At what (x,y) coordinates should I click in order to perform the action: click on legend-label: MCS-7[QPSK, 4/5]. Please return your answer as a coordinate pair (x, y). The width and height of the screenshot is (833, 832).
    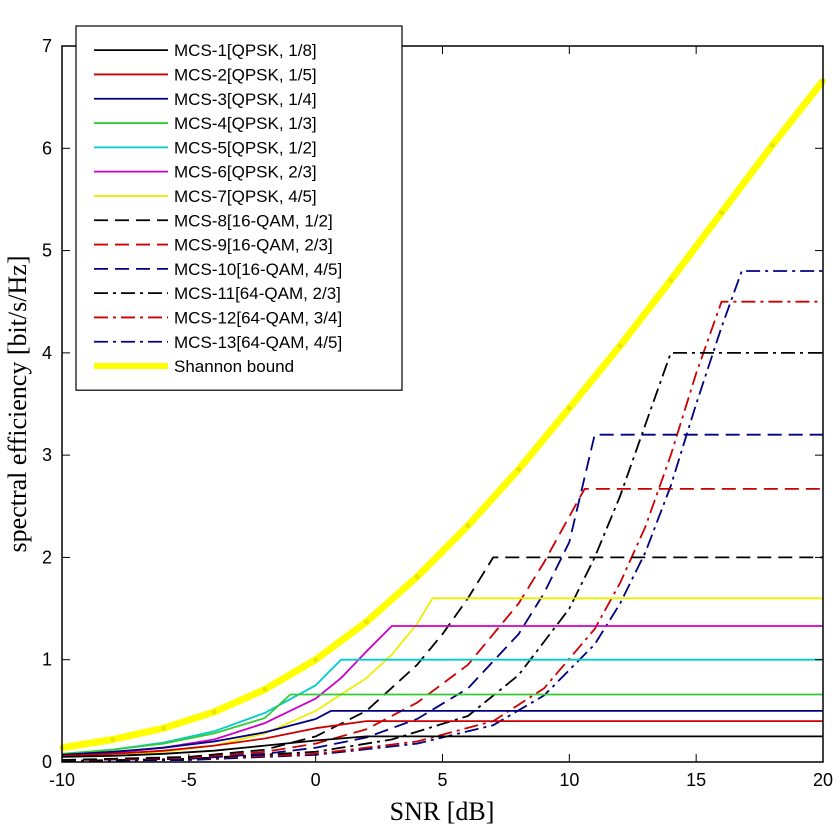
    Looking at the image, I should click on (245, 196).